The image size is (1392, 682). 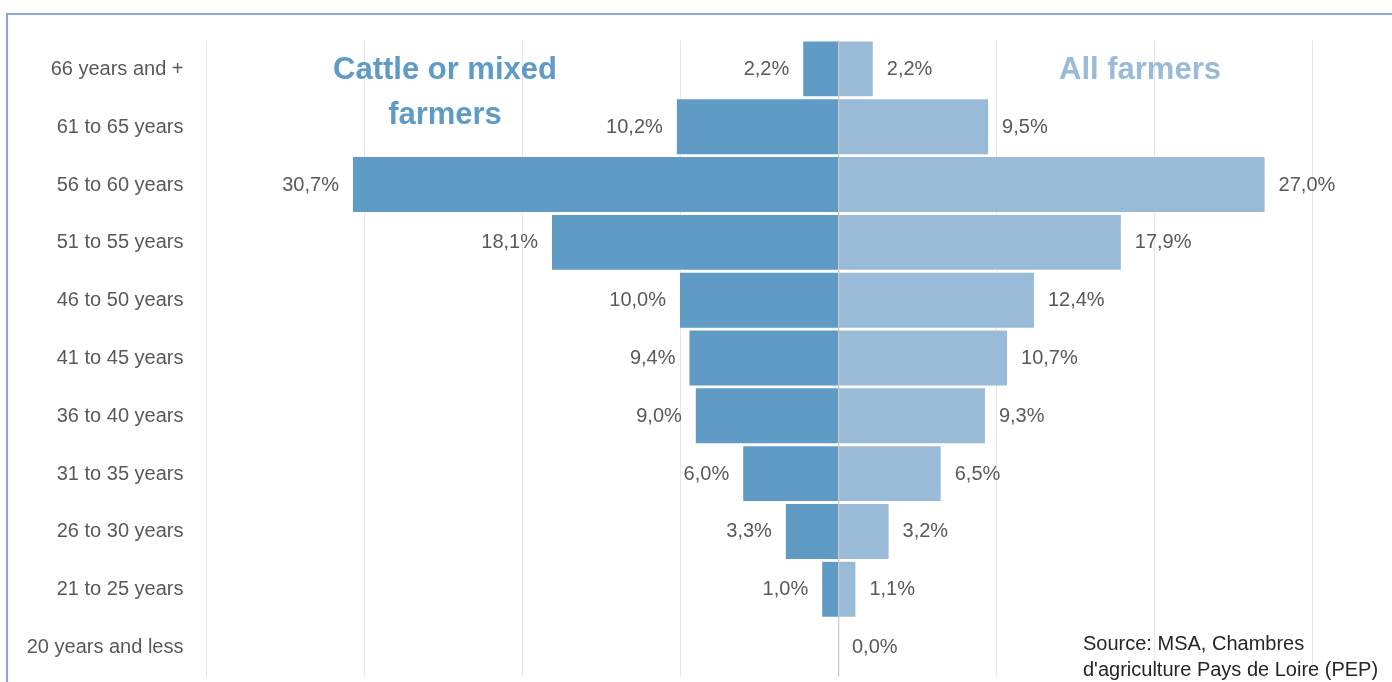 What do you see at coordinates (1076, 299) in the screenshot?
I see `data-label: 12,4%` at bounding box center [1076, 299].